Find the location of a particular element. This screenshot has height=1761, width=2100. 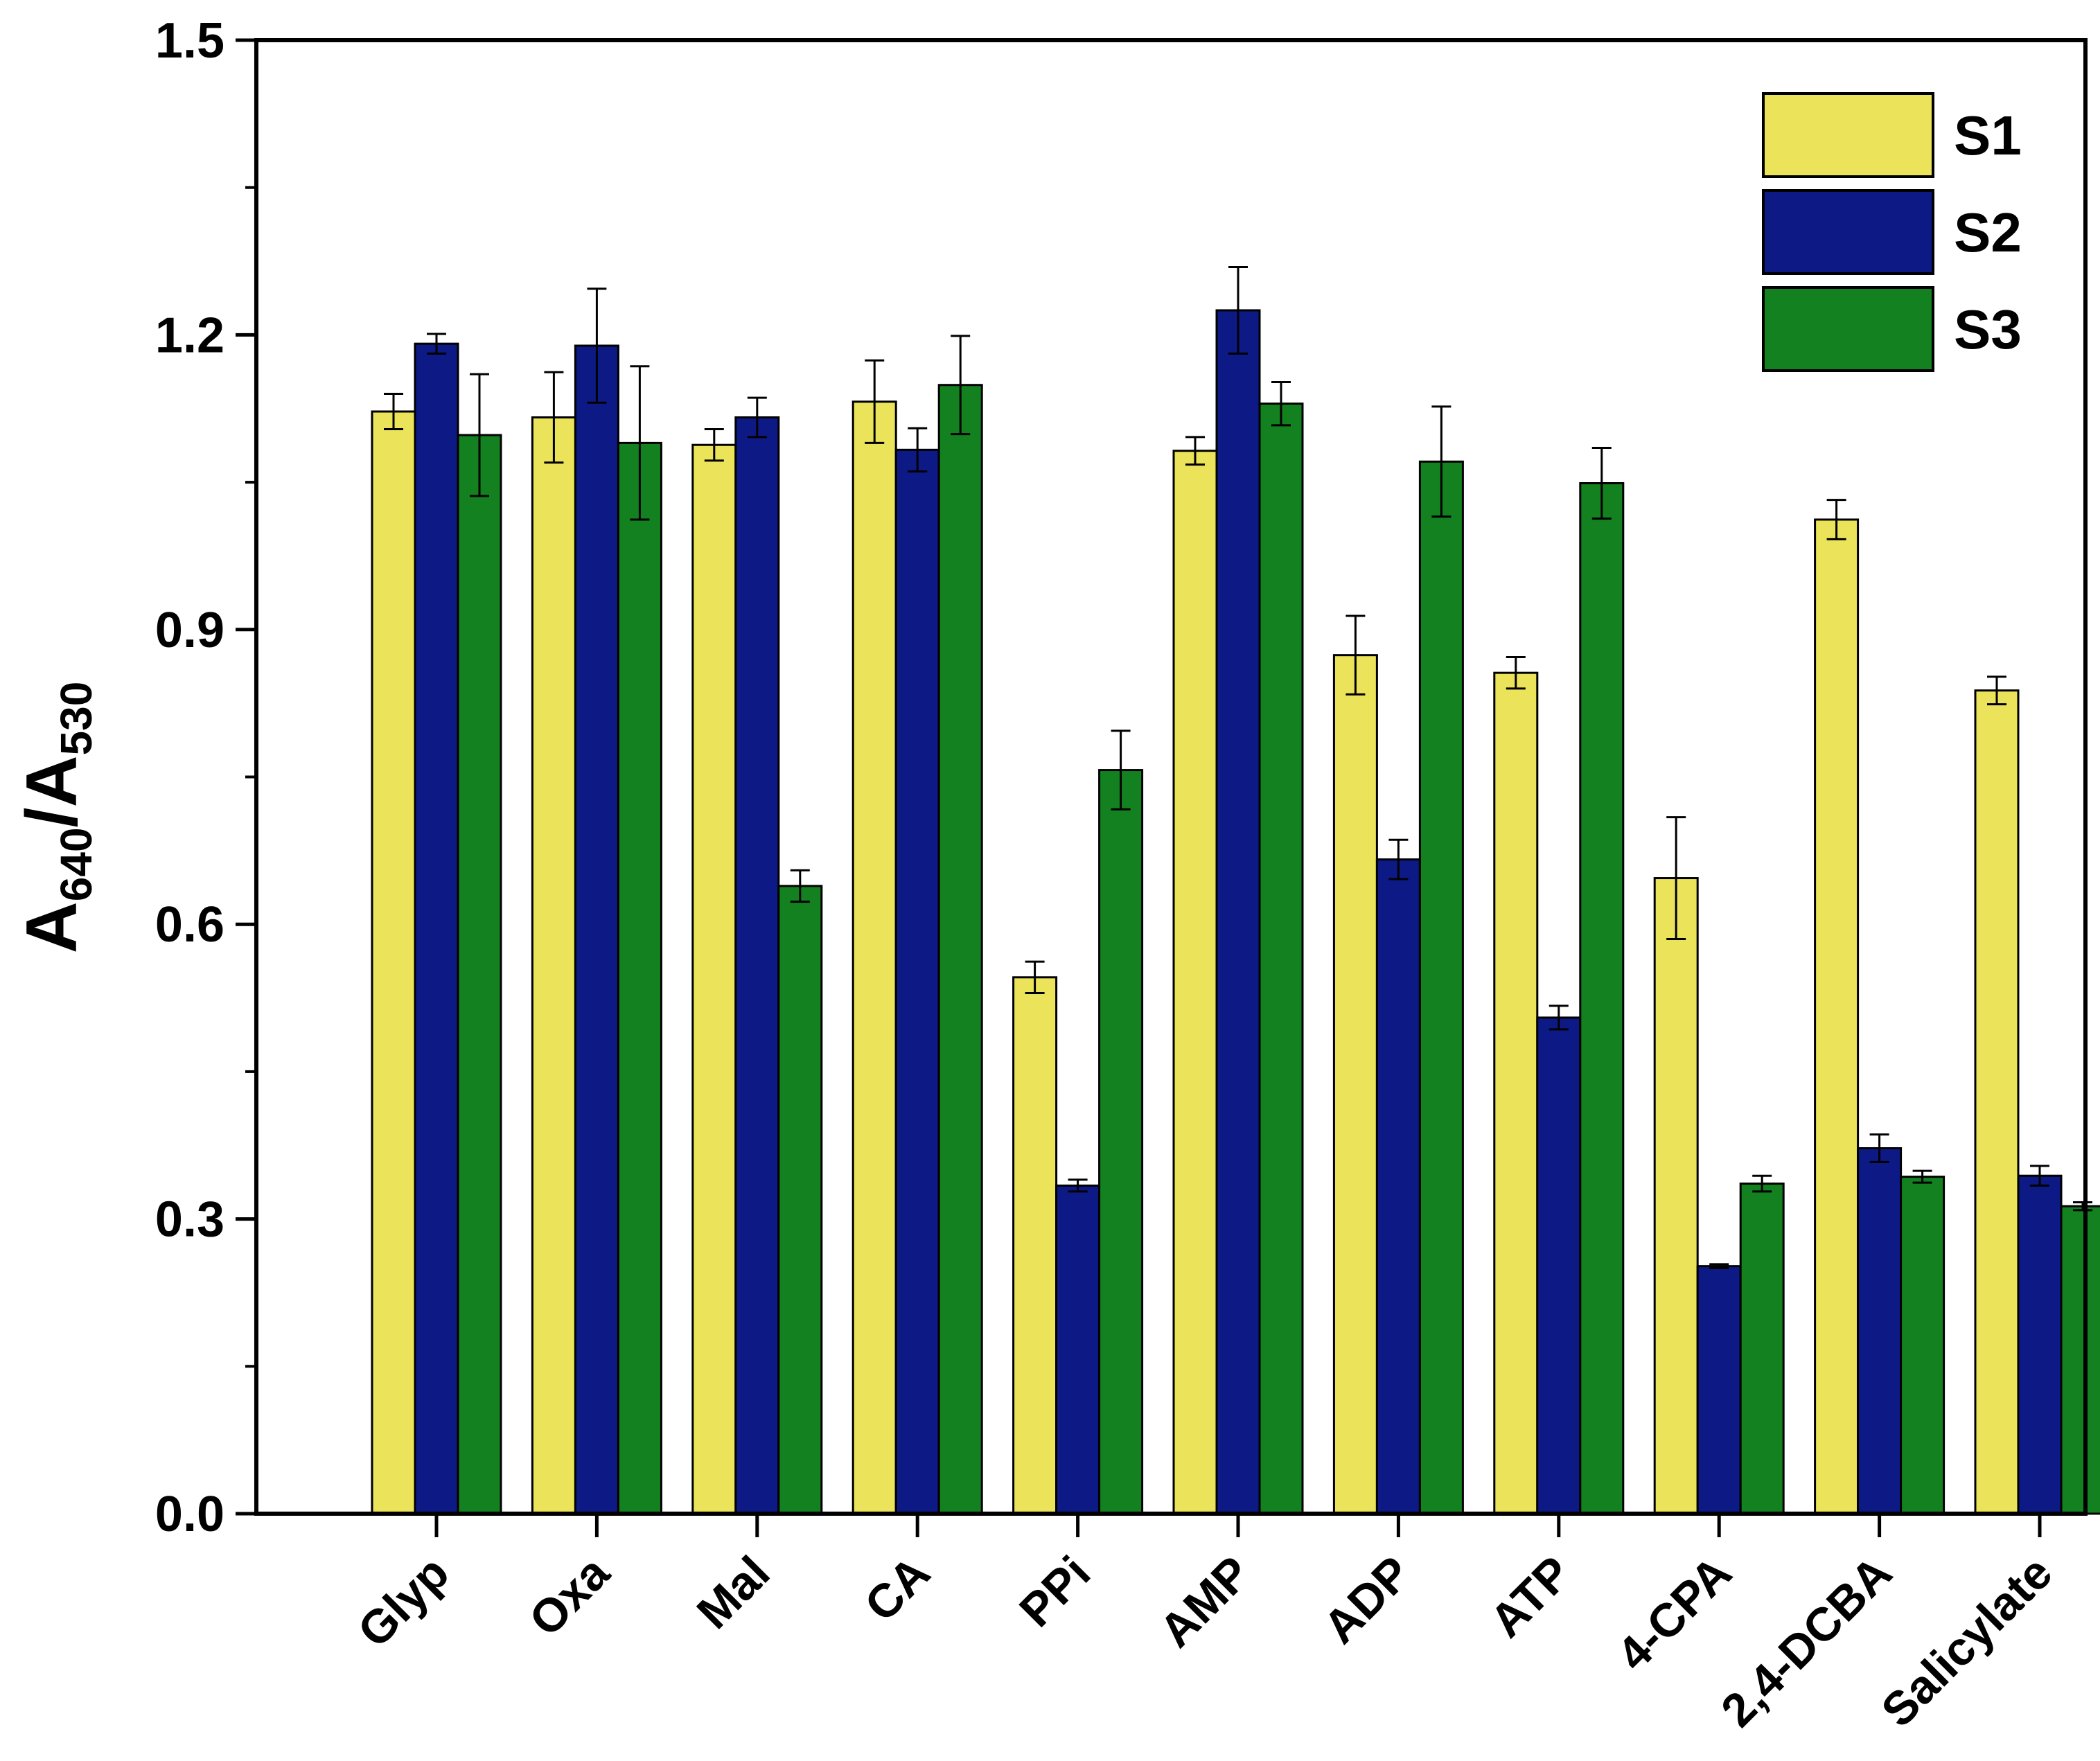

x-tick-label-7: ATP is located at coordinates (1530, 1596).